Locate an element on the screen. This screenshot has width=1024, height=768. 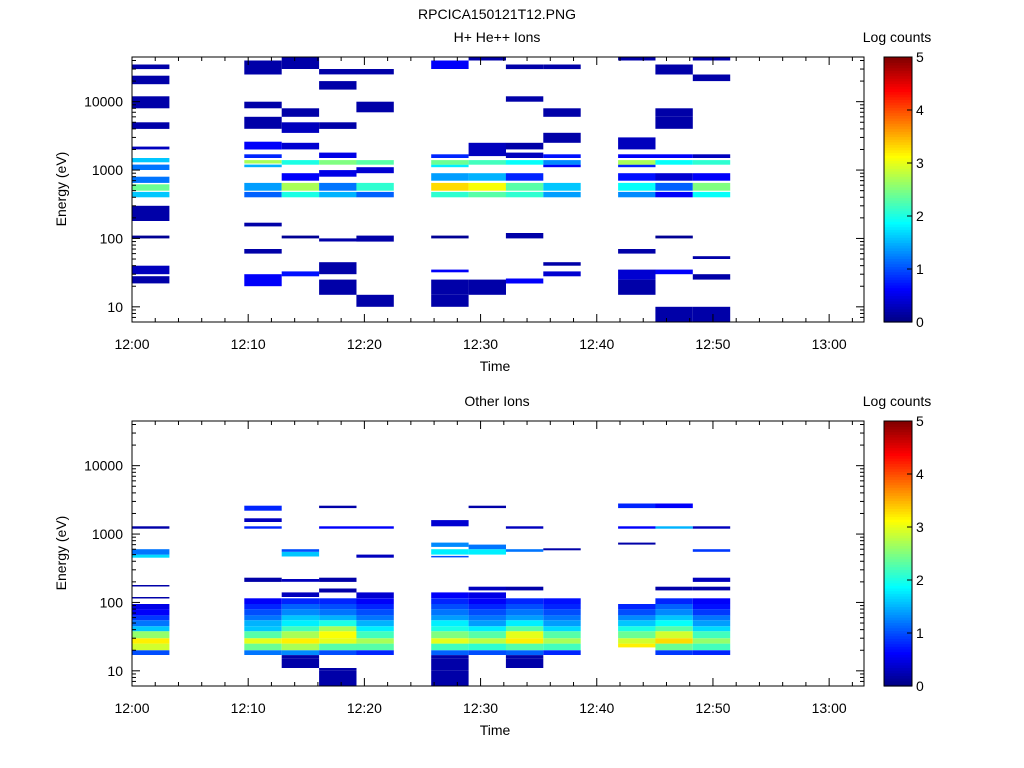
panel-title: Other Ions is located at coordinates (496, 401).